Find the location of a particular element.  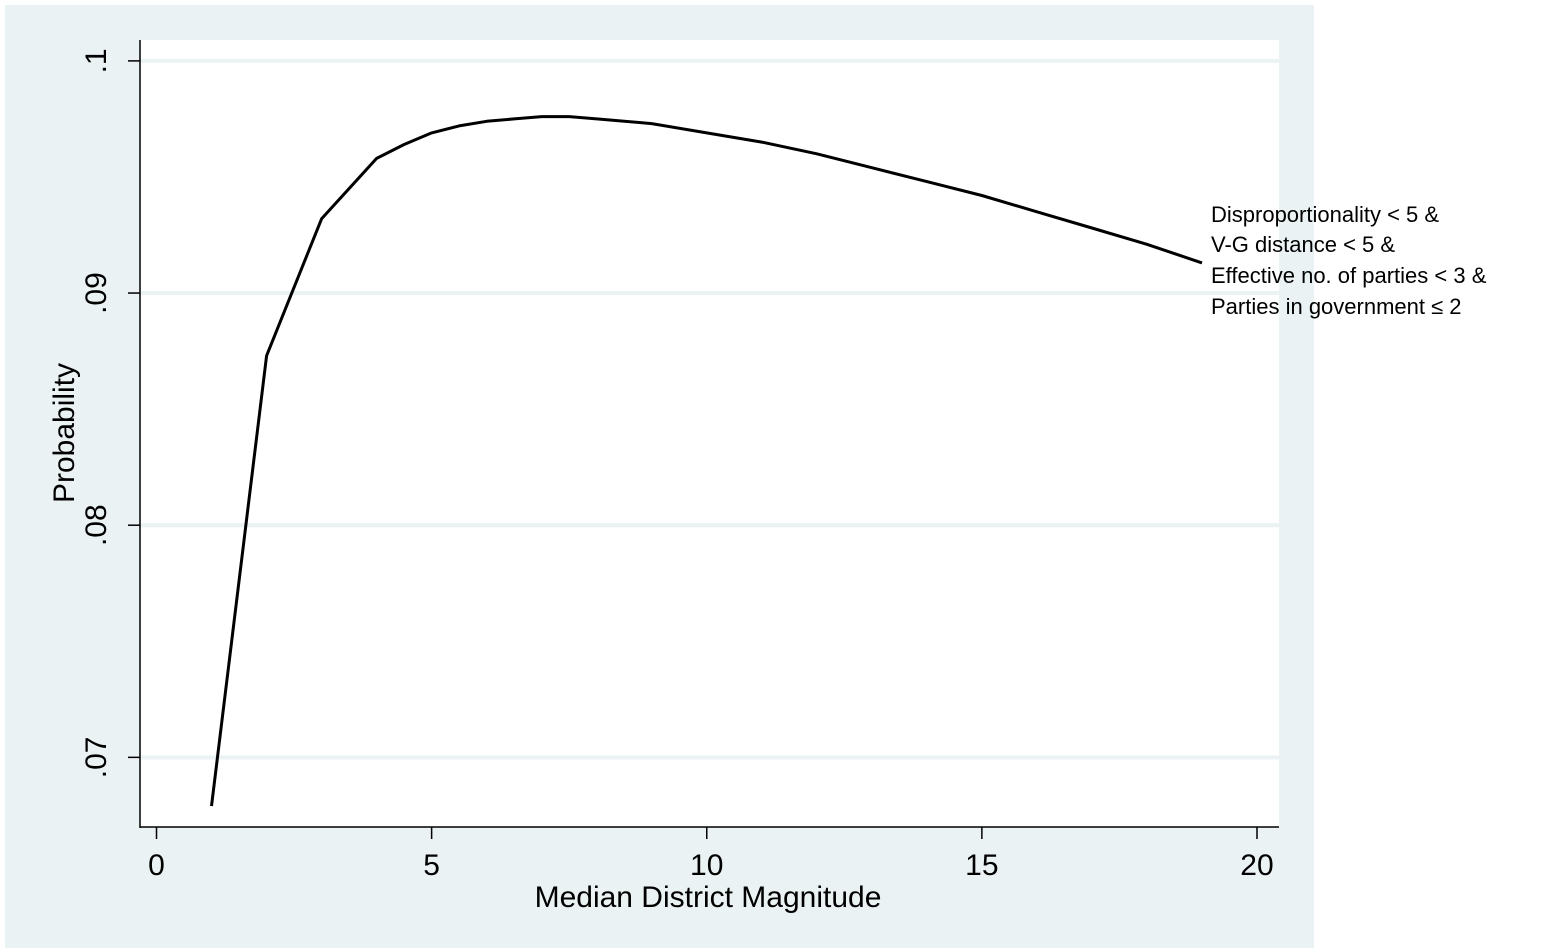

annotation-line-4: Parties in government ≤ 2 is located at coordinates (1336, 306).